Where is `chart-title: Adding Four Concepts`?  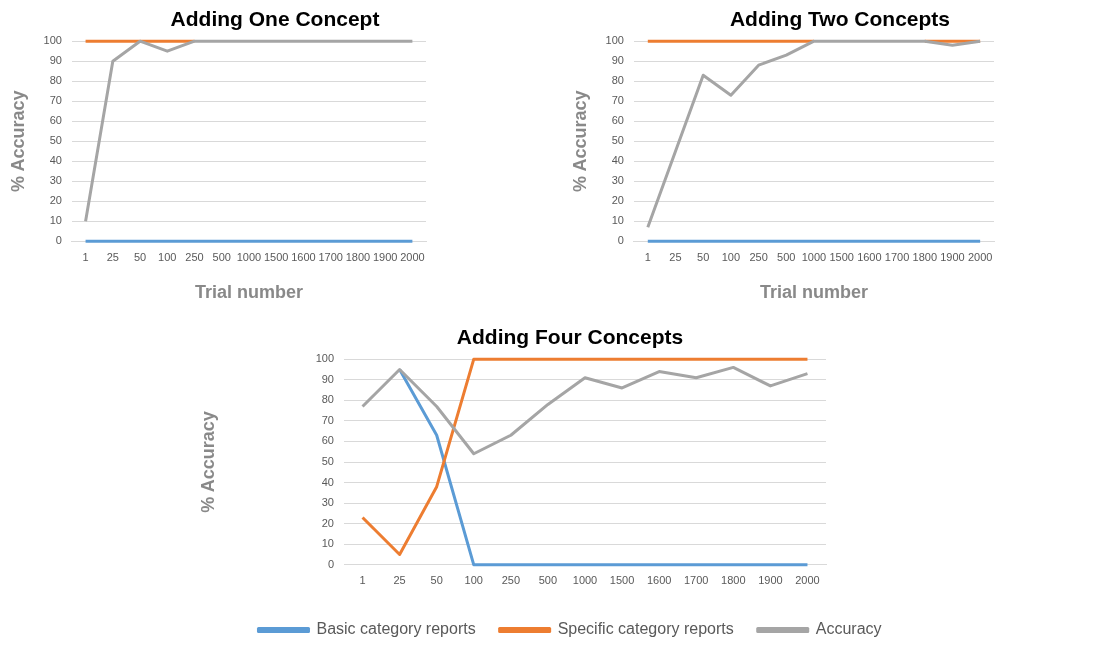
chart-title: Adding Four Concepts is located at coordinates (570, 337).